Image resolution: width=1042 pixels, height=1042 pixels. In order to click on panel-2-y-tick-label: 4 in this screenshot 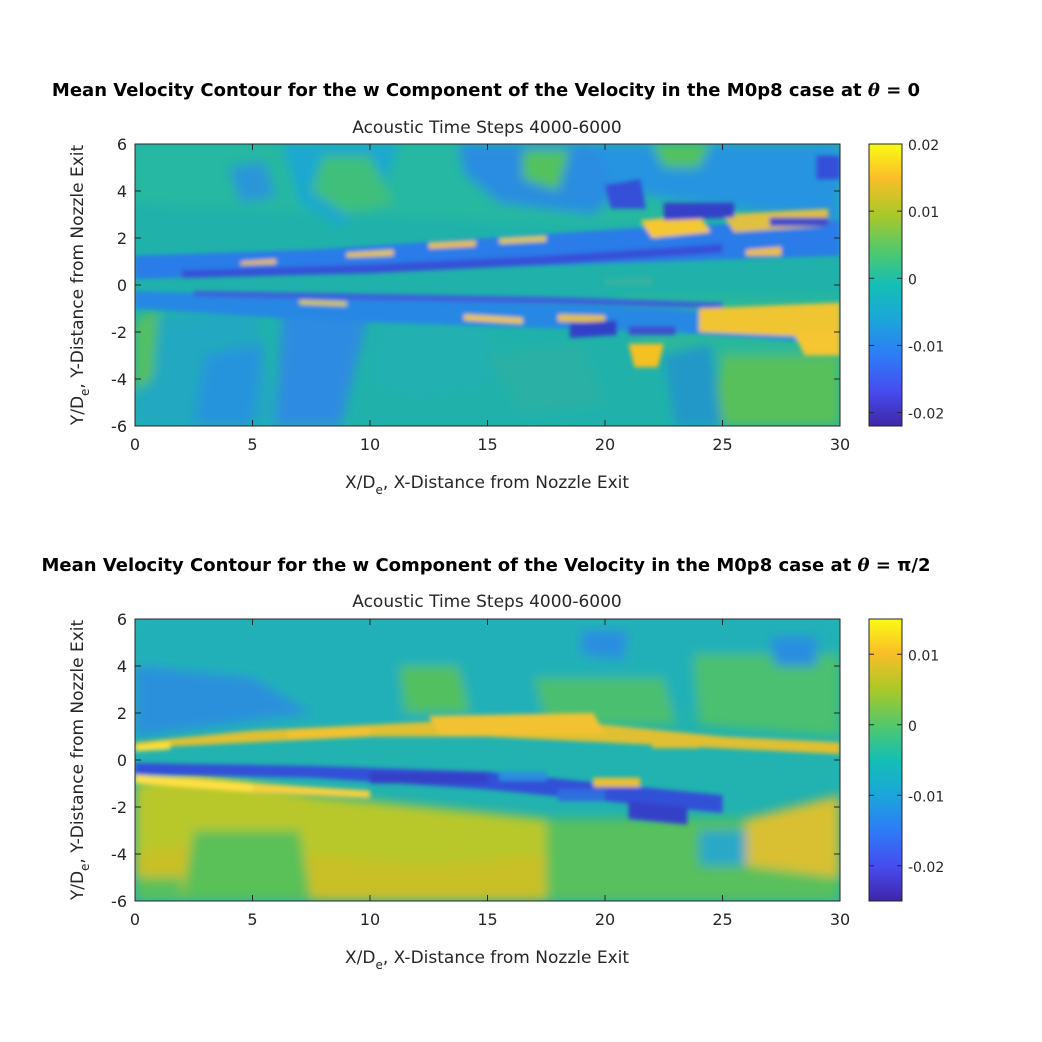, I will do `click(122, 666)`.